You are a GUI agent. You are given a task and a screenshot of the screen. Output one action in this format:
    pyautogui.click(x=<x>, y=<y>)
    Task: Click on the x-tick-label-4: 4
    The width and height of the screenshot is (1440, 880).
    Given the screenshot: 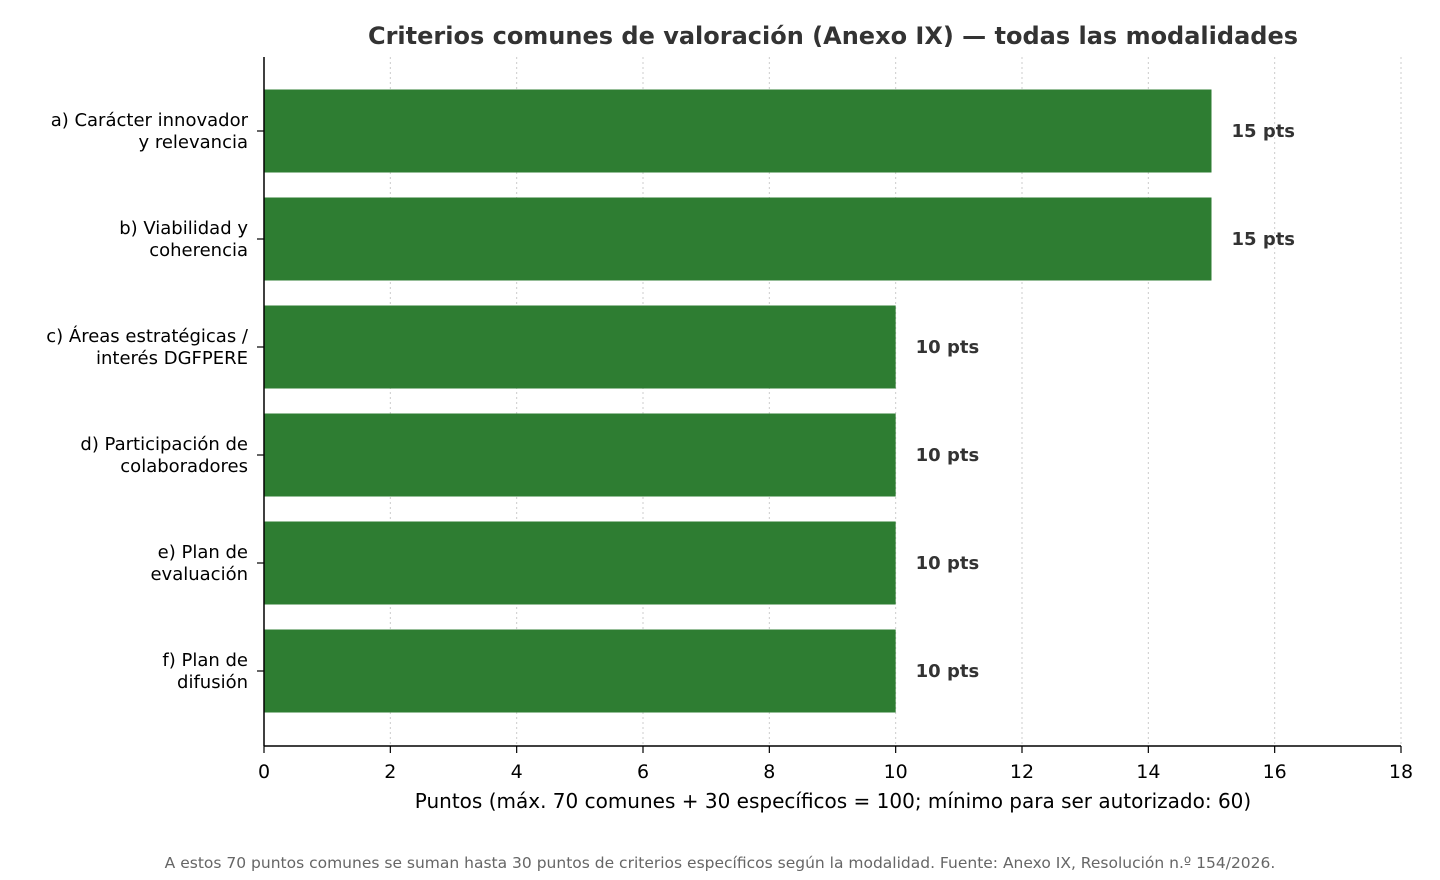 What is the action you would take?
    pyautogui.click(x=517, y=772)
    